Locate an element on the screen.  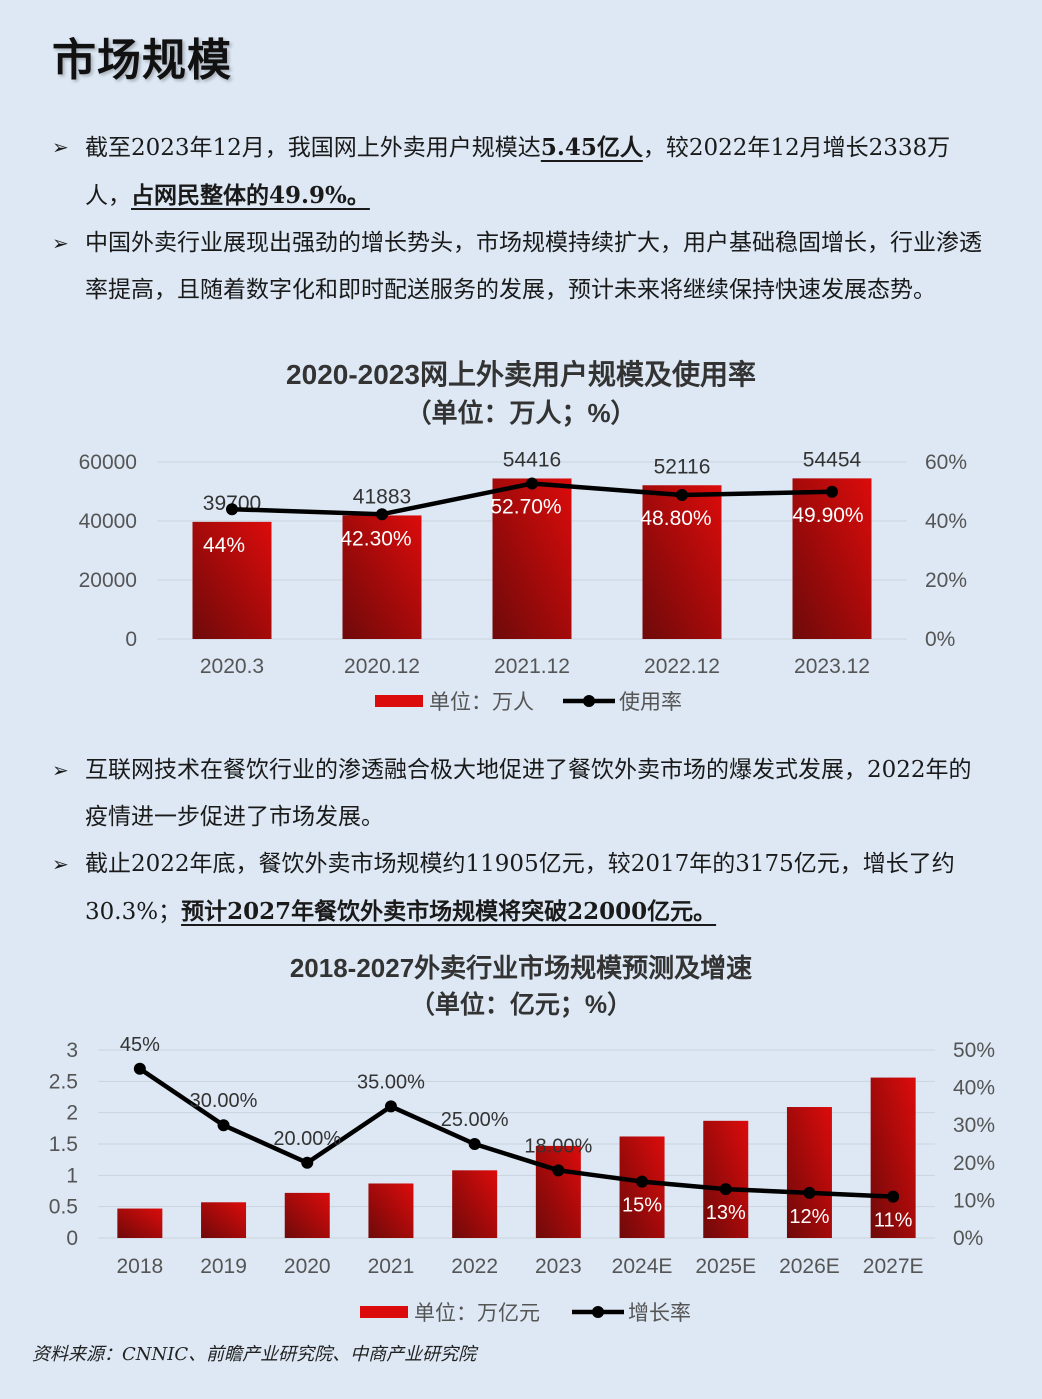
x-tick: 2022.12 is located at coordinates (682, 666).